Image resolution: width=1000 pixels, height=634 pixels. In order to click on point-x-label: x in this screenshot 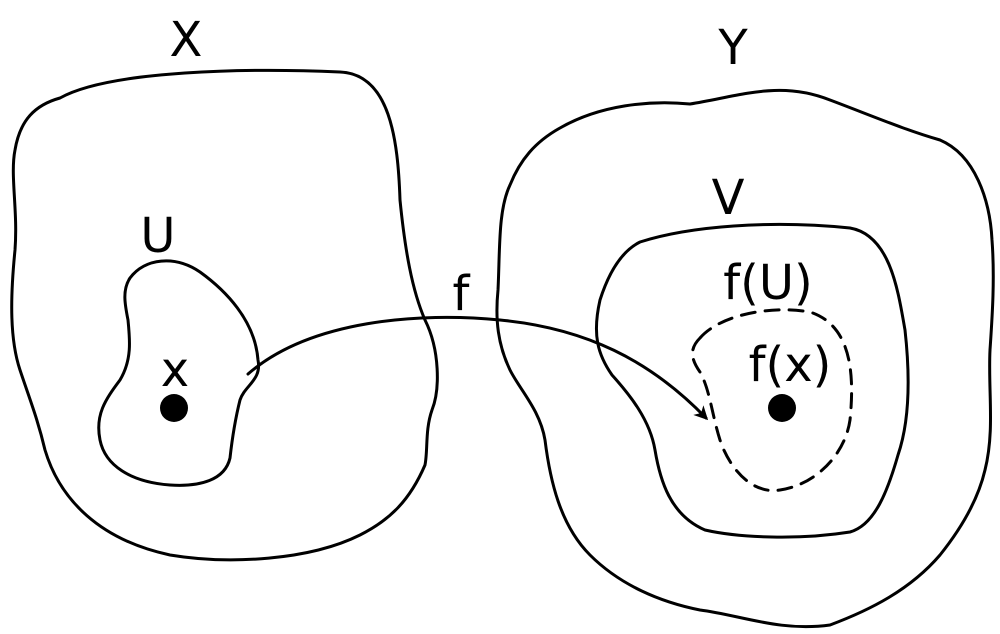, I will do `click(175, 370)`.